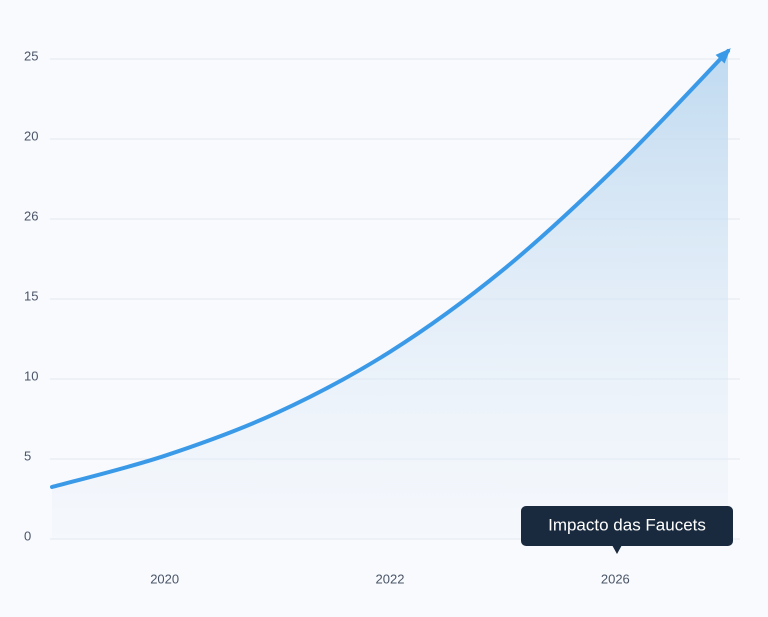 The height and width of the screenshot is (617, 768). I want to click on annotation-text: Impacto das Faucets, so click(627, 524).